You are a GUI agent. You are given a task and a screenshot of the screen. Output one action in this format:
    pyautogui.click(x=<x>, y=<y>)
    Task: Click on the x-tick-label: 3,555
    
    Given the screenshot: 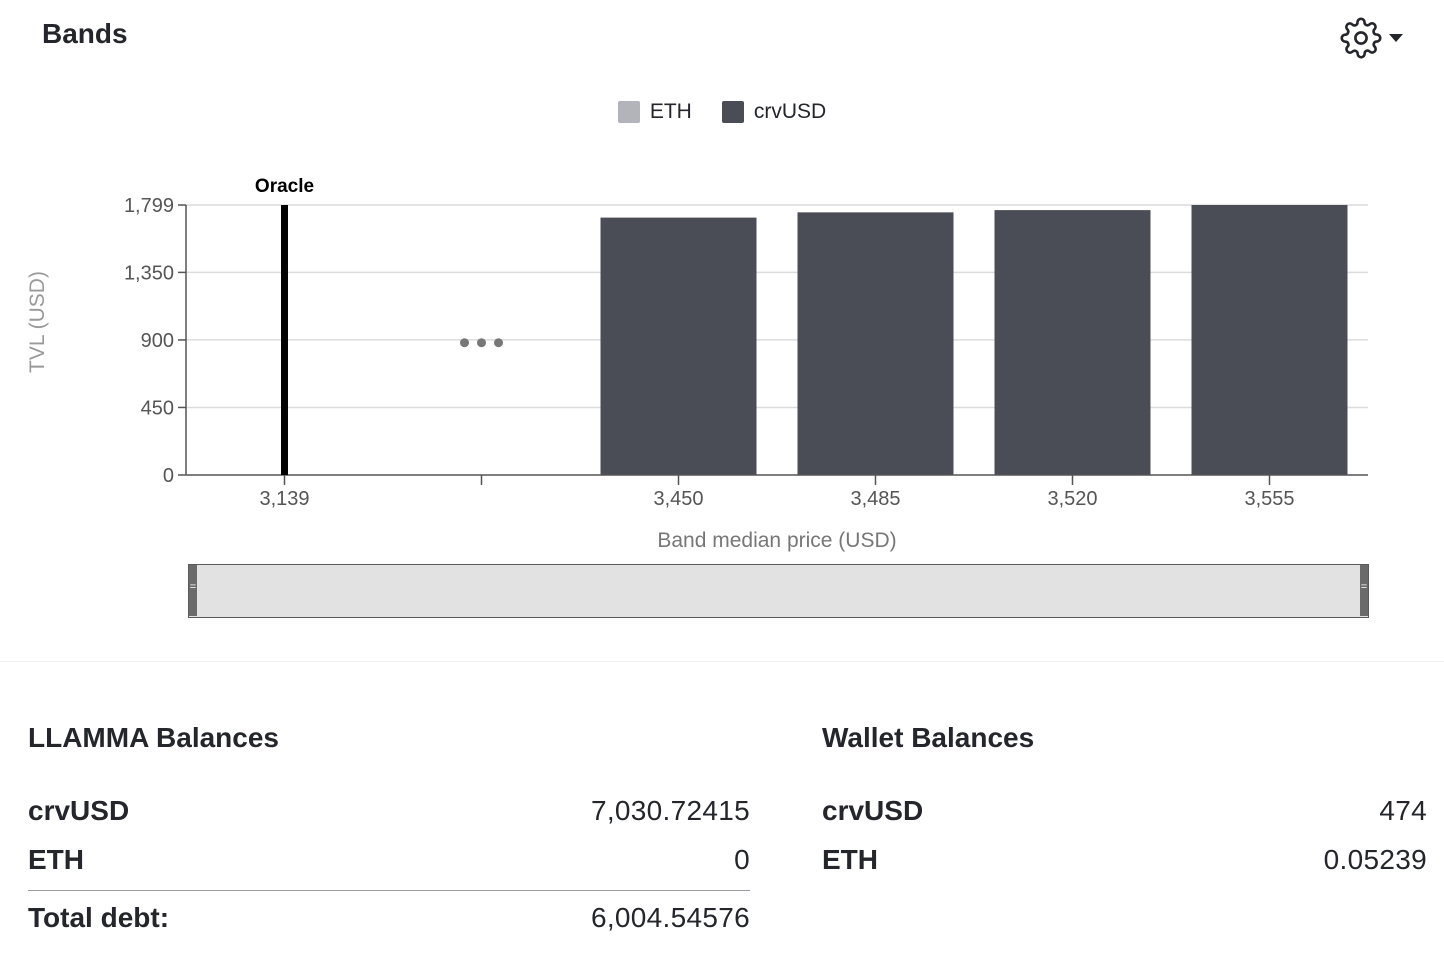 What is the action you would take?
    pyautogui.click(x=1269, y=499)
    